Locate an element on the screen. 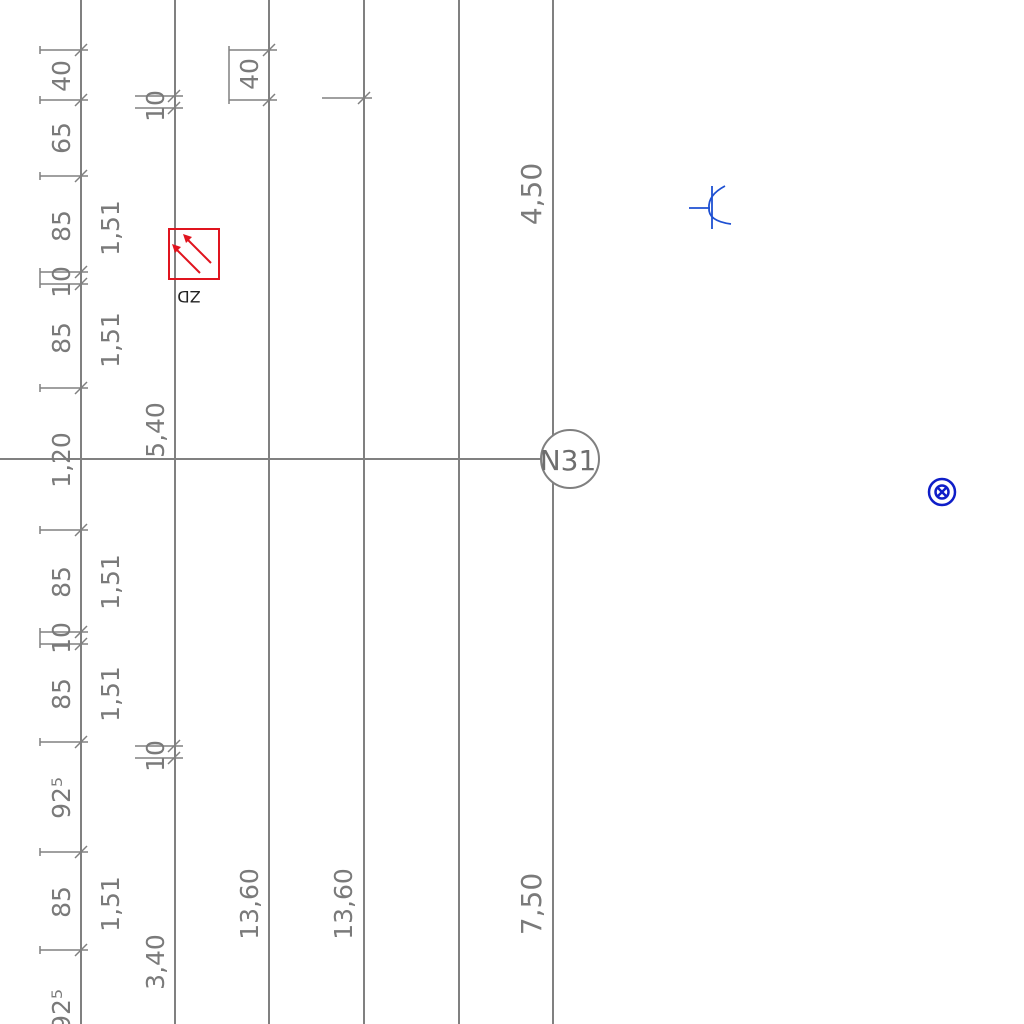 The image size is (1024, 1024). dimension-label: 1,20 is located at coordinates (61, 460).